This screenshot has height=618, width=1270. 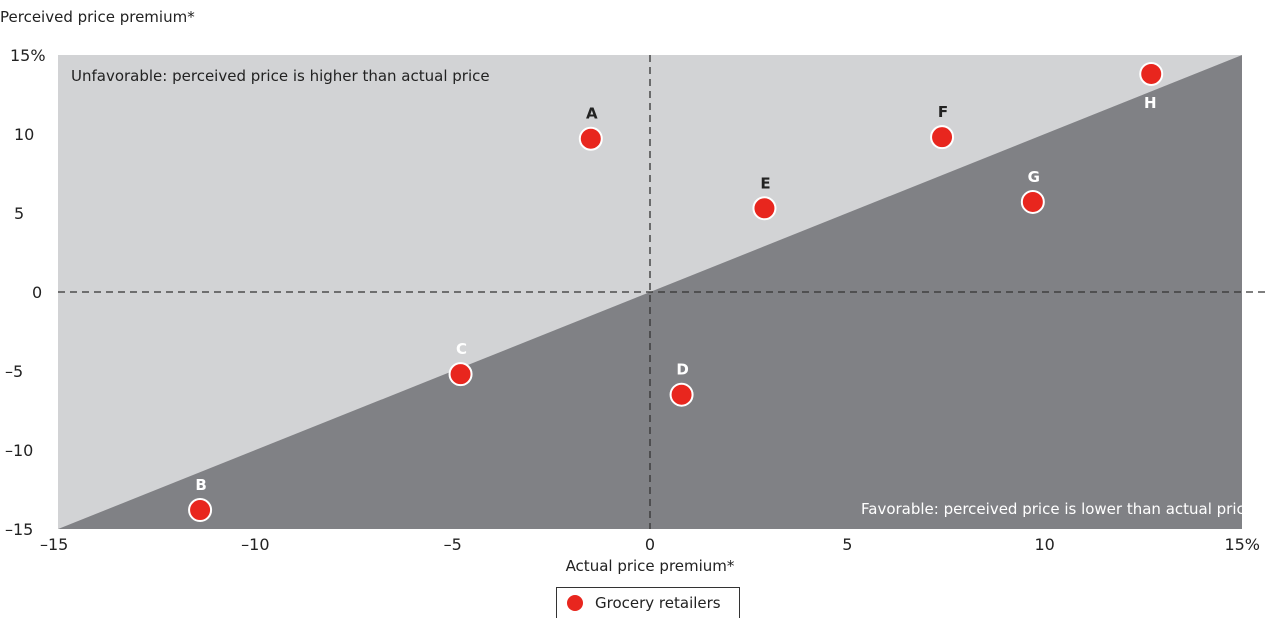 What do you see at coordinates (255, 544) in the screenshot?
I see `x-tick-label: –10` at bounding box center [255, 544].